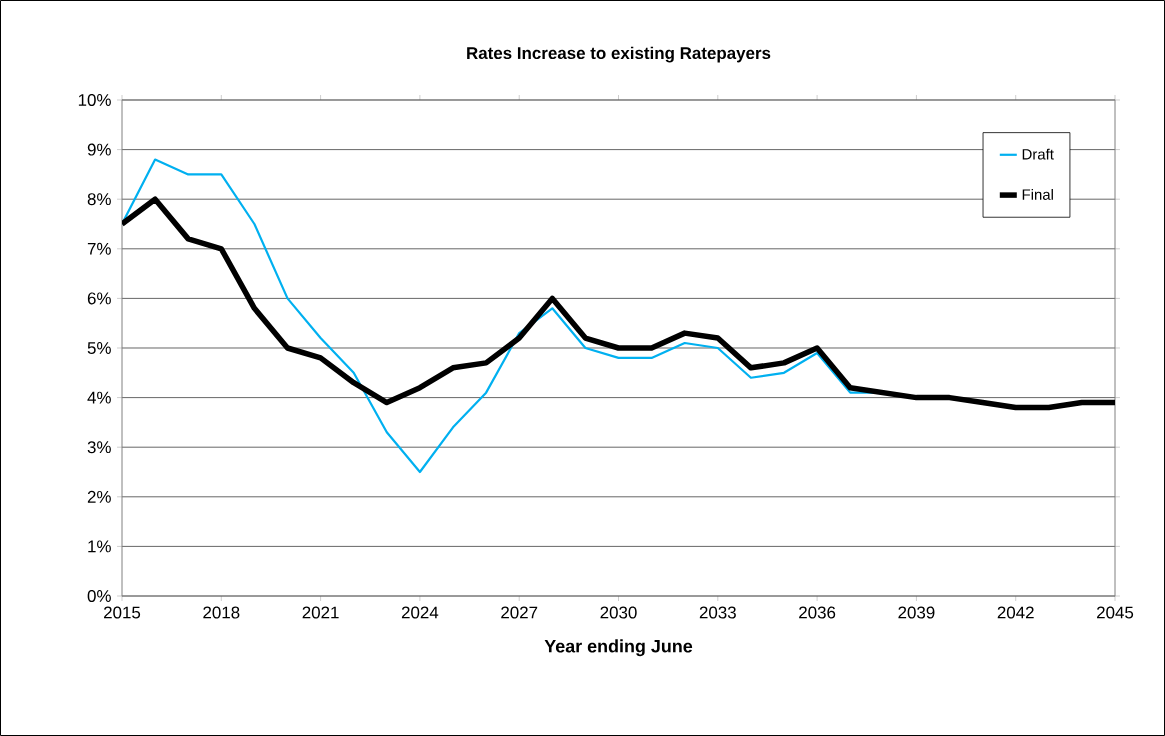 Image resolution: width=1165 pixels, height=736 pixels. What do you see at coordinates (99, 546) in the screenshot?
I see `y-tick-label: 1%` at bounding box center [99, 546].